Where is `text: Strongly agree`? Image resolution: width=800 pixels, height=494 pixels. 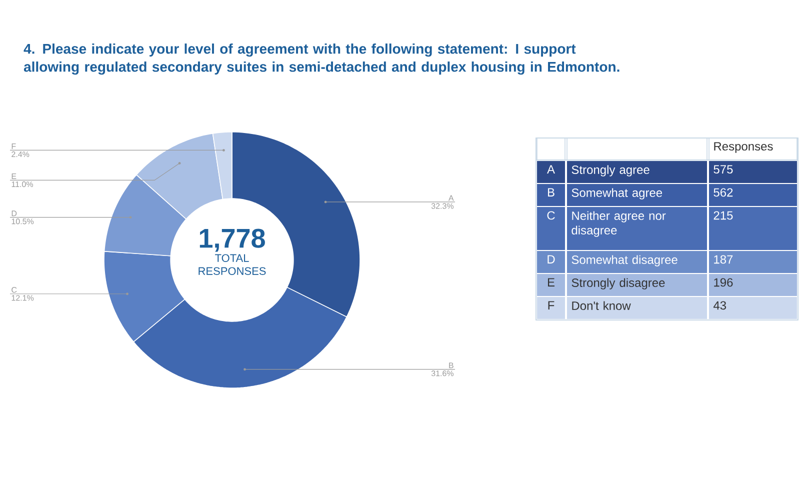 text: Strongly agree is located at coordinates (611, 170).